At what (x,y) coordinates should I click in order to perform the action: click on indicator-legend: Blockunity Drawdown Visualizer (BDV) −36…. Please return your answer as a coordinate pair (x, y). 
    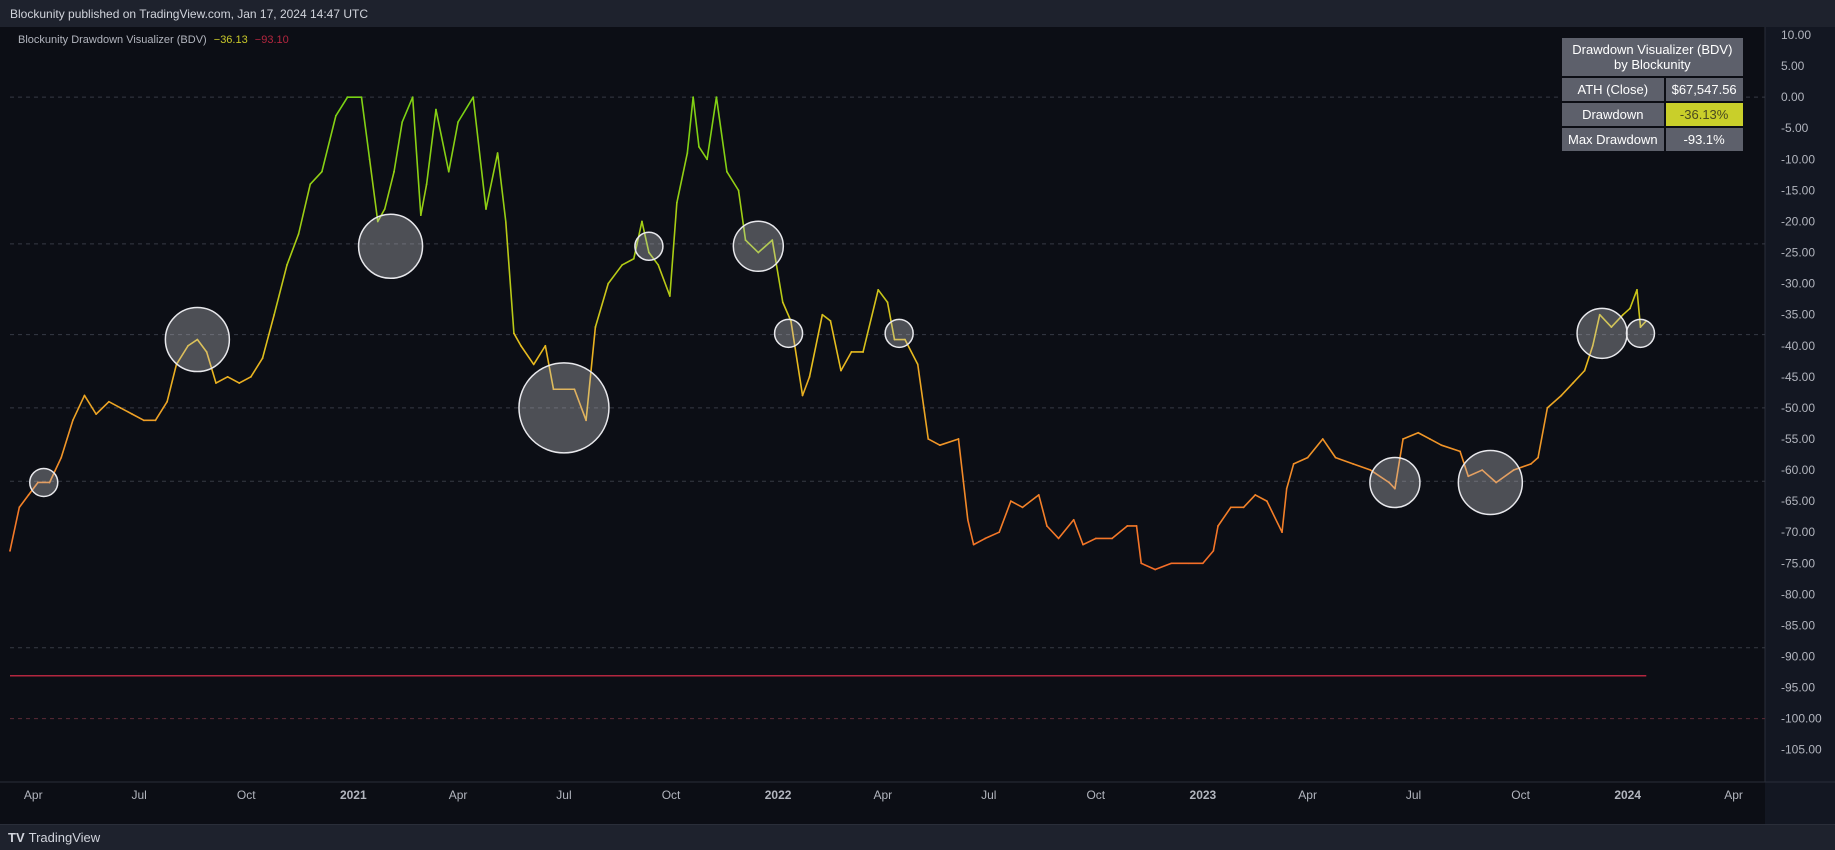
    Looking at the image, I should click on (153, 40).